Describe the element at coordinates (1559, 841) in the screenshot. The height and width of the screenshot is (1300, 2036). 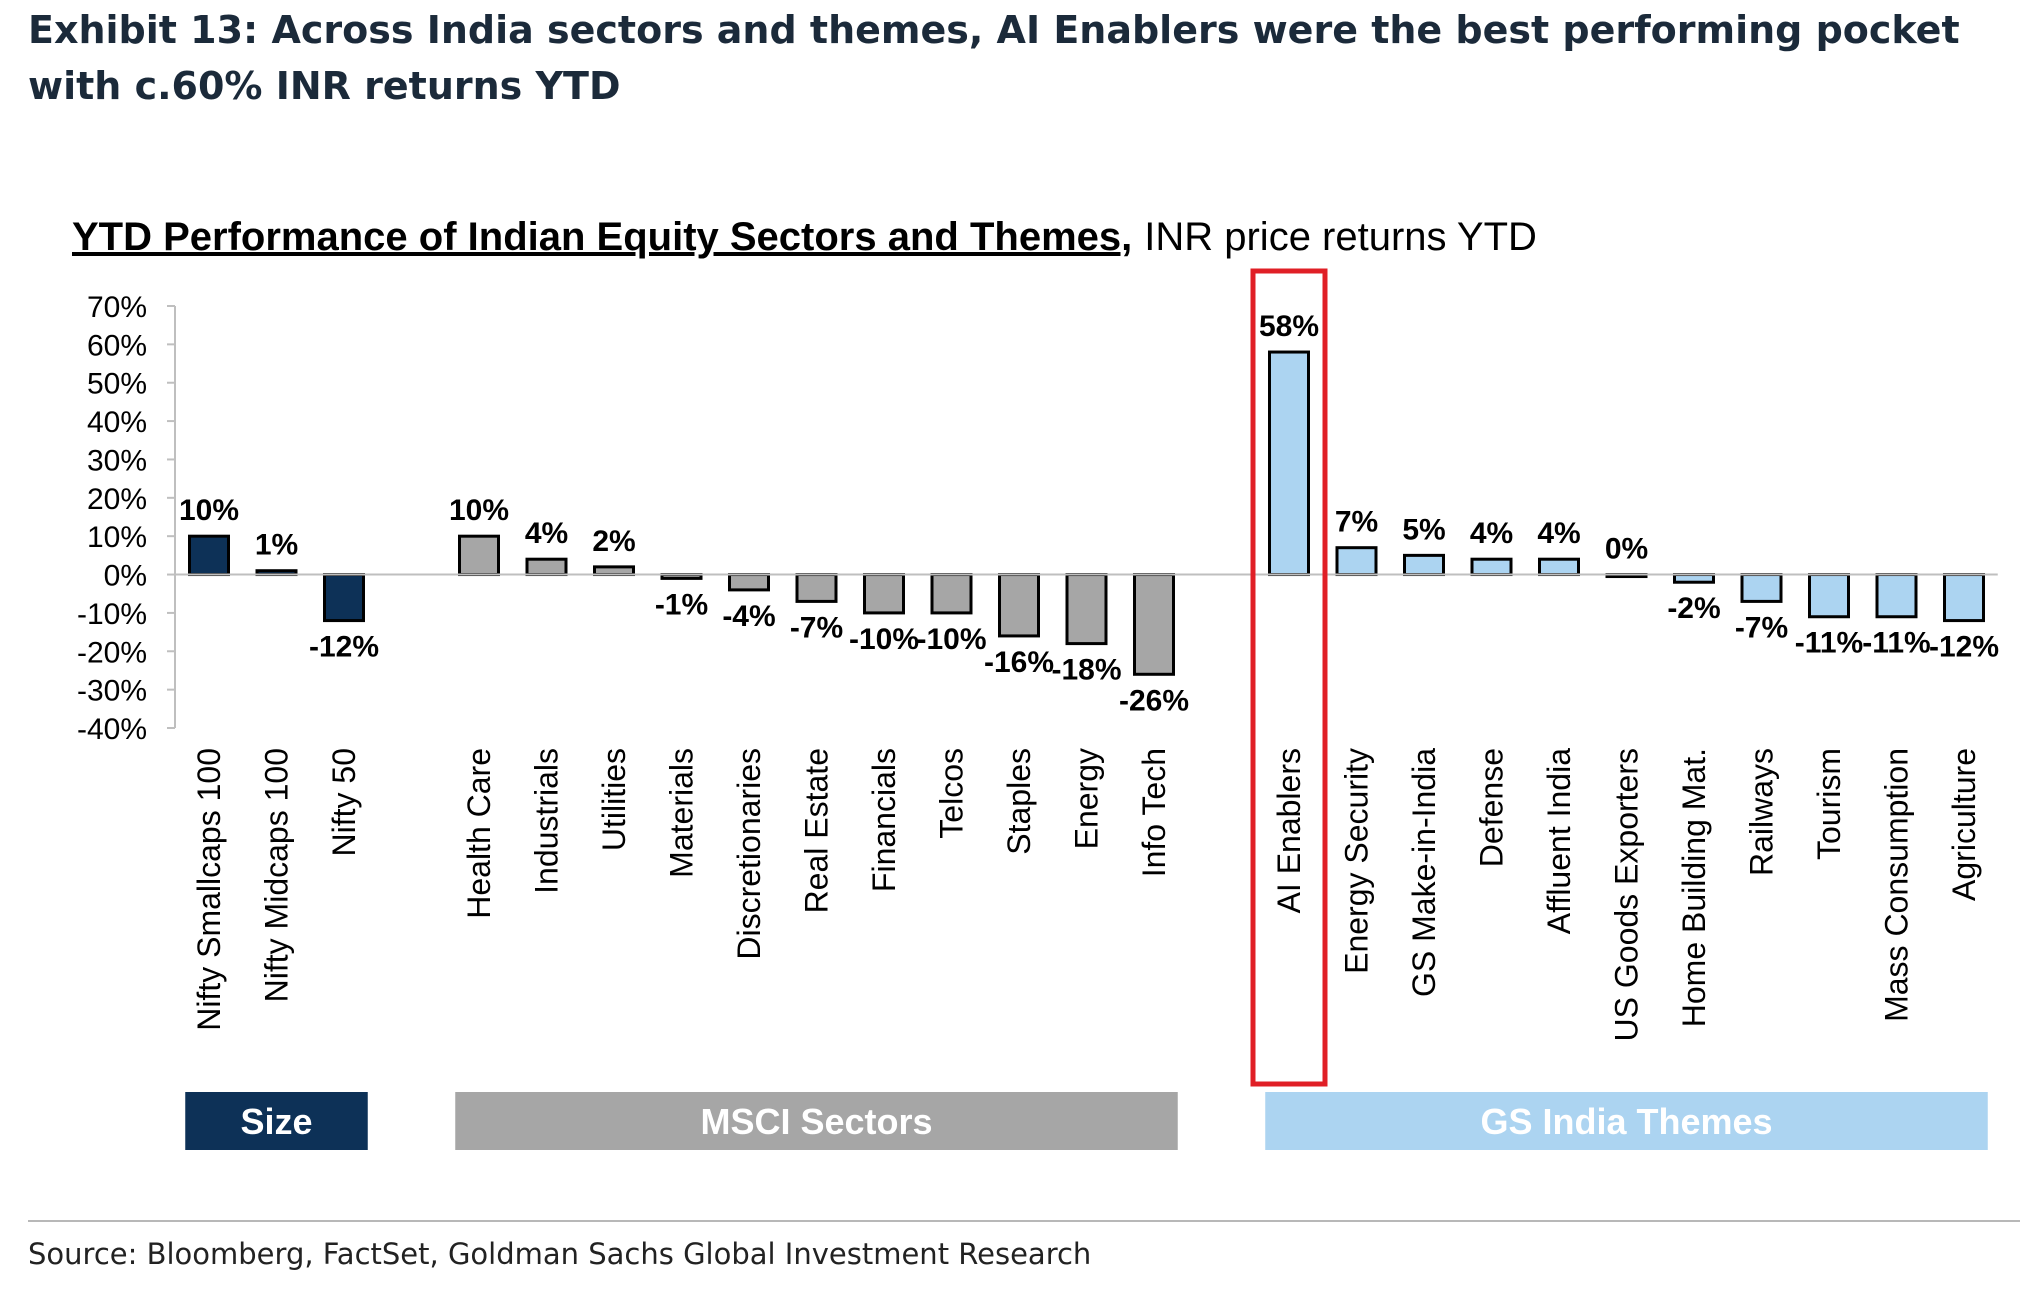
I see `category-label: Affluent India` at that location.